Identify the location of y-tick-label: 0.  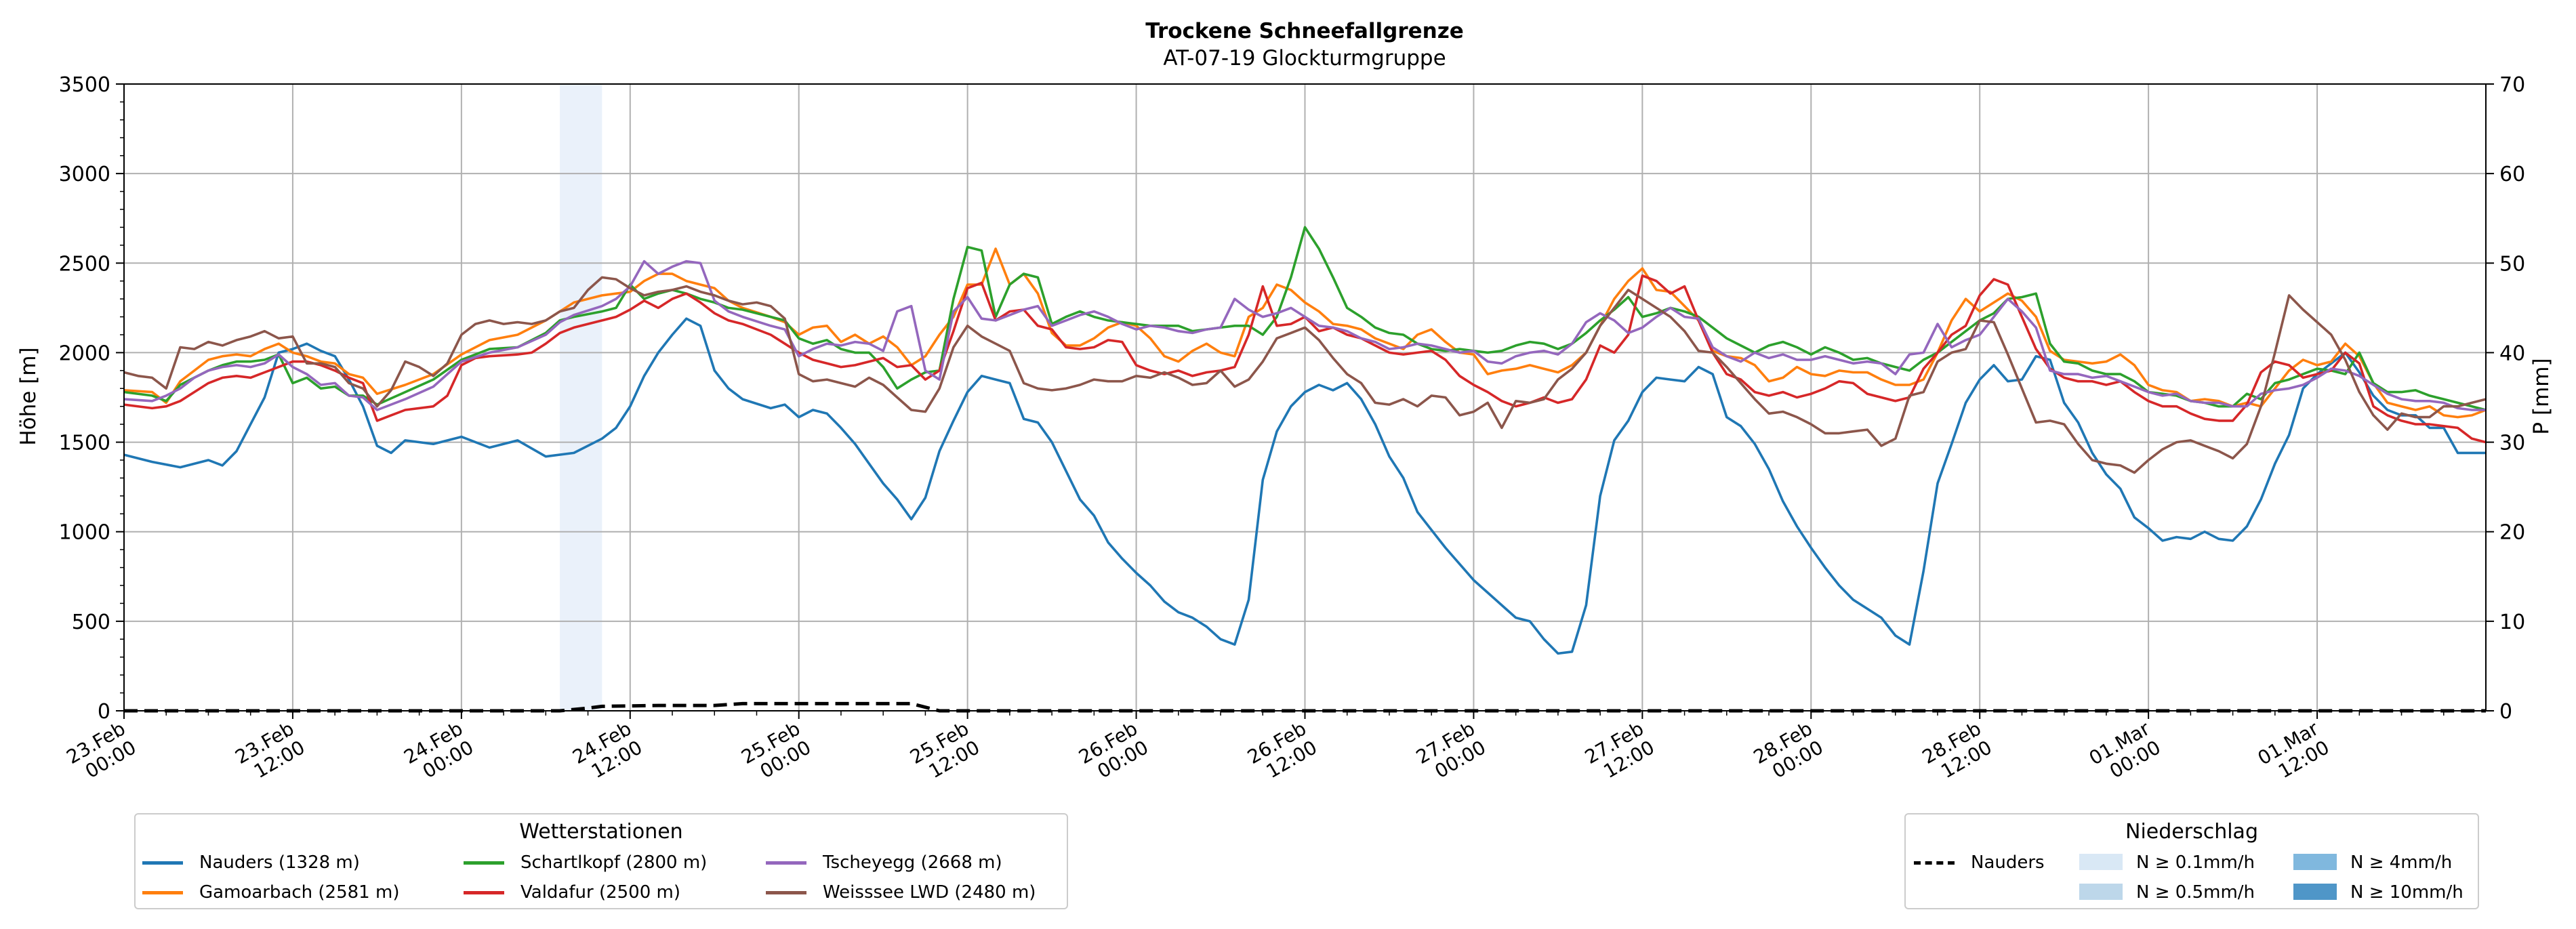
(104, 712).